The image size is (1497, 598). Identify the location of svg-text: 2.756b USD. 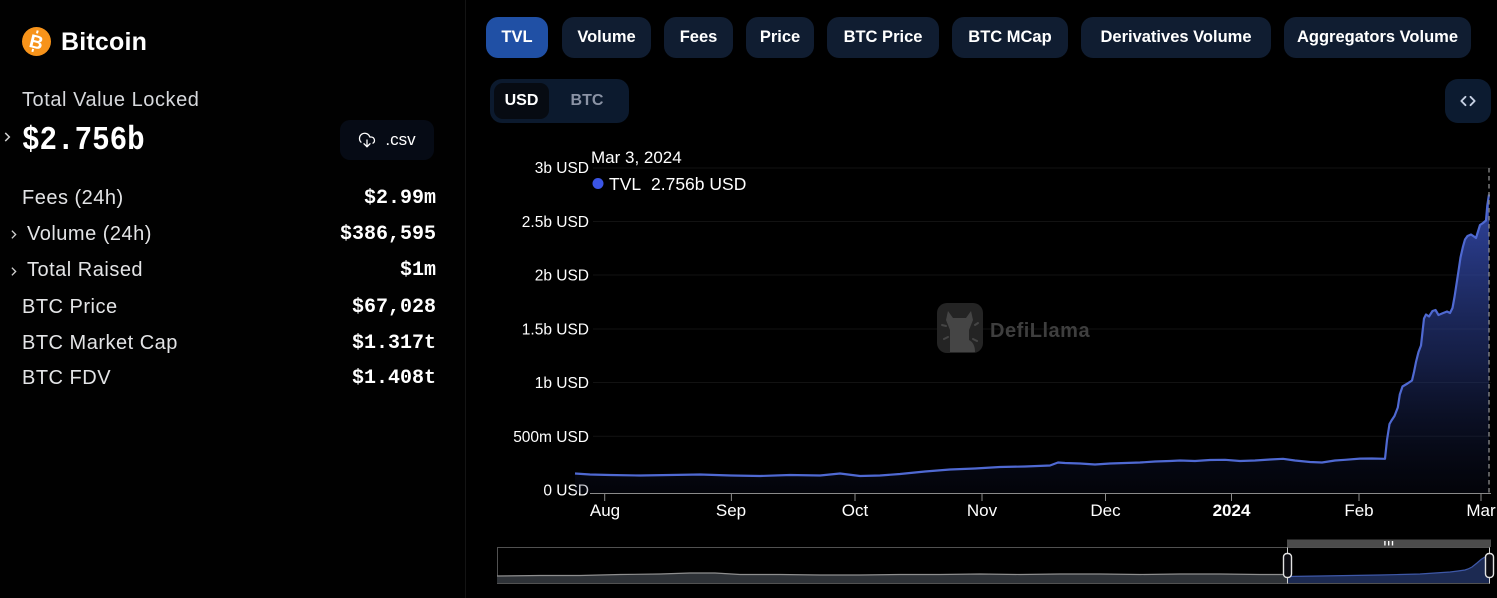
(698, 184).